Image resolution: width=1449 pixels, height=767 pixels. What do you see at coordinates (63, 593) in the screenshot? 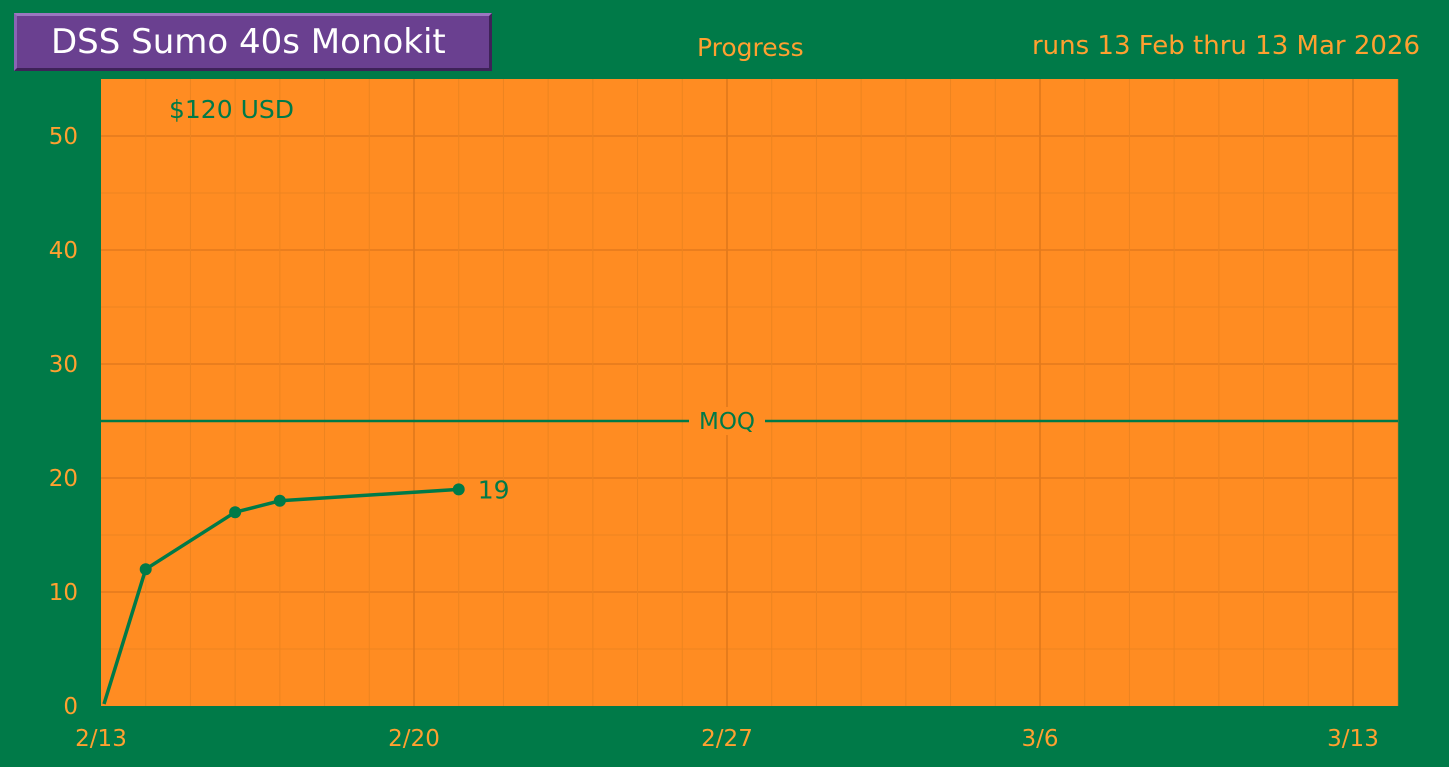
I see `y-tick-label: 10` at bounding box center [63, 593].